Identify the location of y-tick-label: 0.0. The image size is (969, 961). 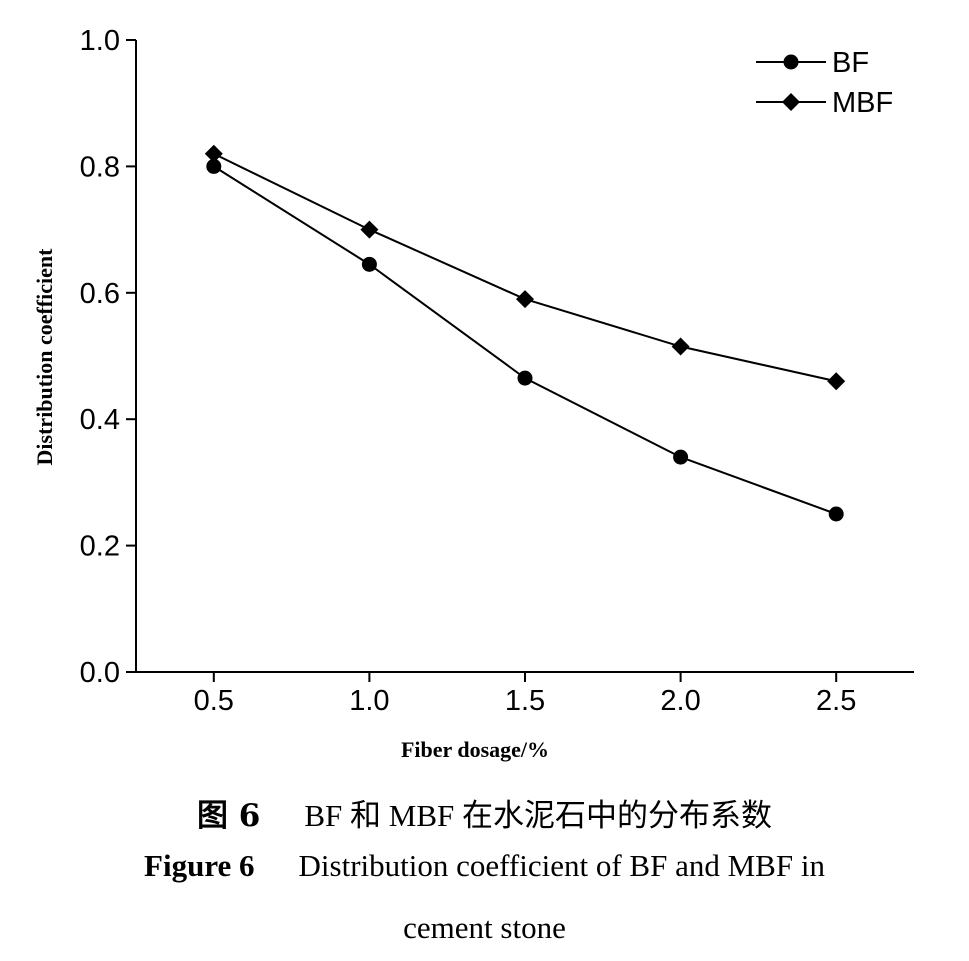
(100, 673).